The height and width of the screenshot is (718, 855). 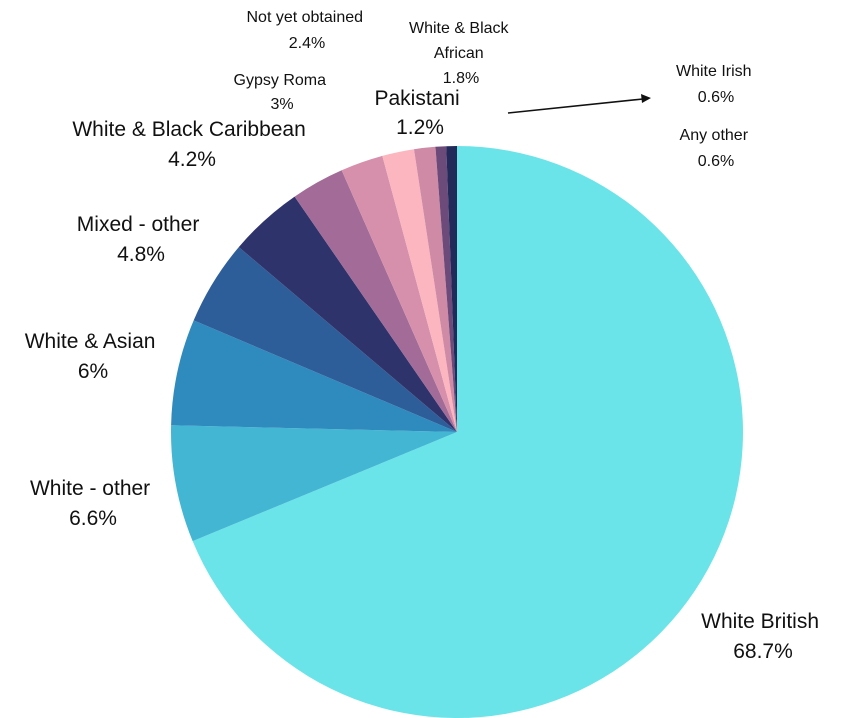 I want to click on label-white-british-value: 68.7%, so click(x=763, y=651).